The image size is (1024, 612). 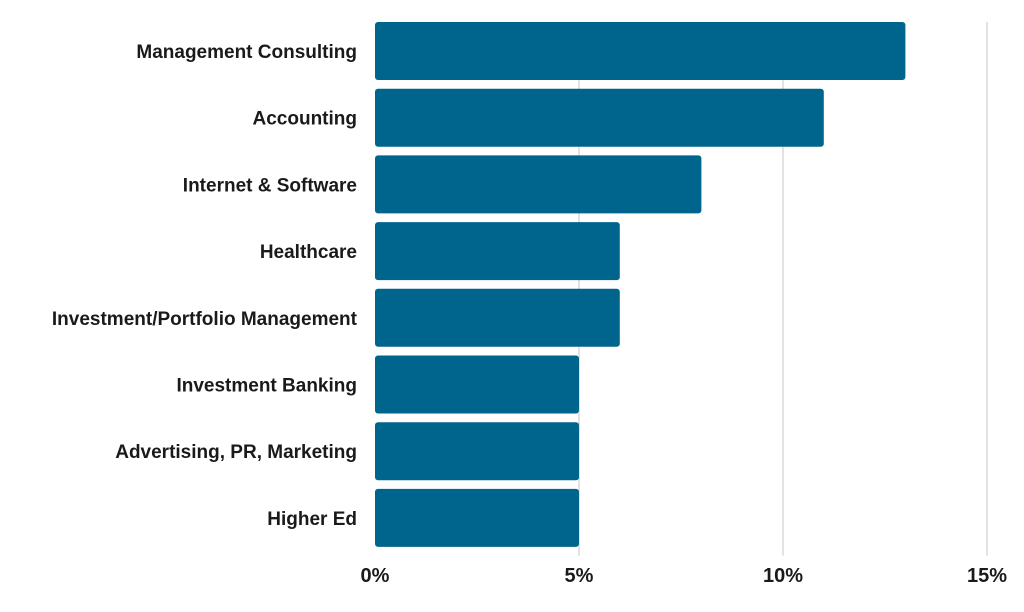 What do you see at coordinates (308, 252) in the screenshot?
I see `category-label: Healthcare` at bounding box center [308, 252].